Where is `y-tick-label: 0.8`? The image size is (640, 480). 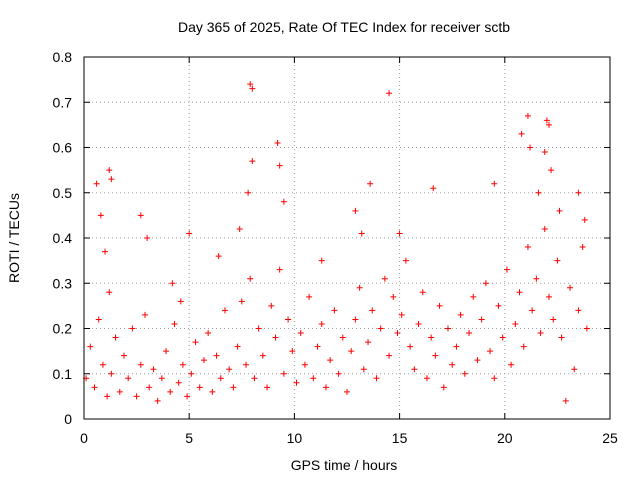 y-tick-label: 0.8 is located at coordinates (63, 57).